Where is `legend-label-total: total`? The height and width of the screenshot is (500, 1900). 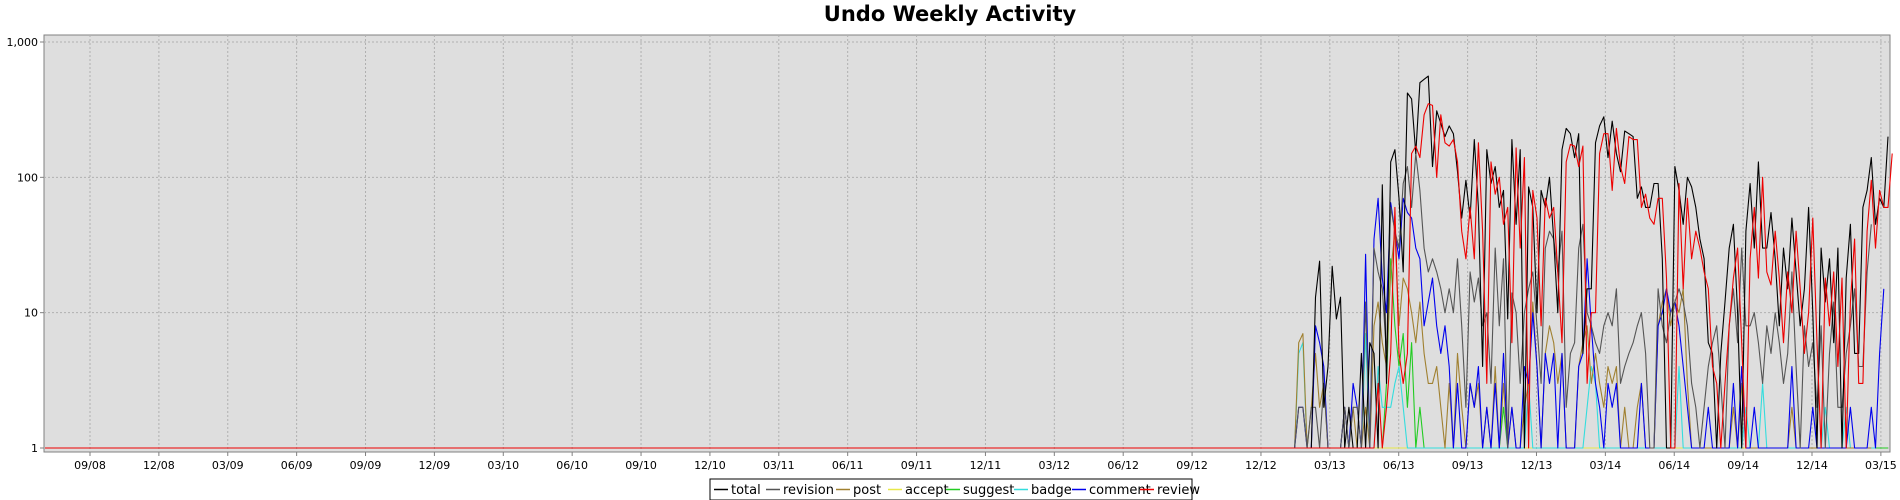
legend-label-total: total is located at coordinates (746, 490).